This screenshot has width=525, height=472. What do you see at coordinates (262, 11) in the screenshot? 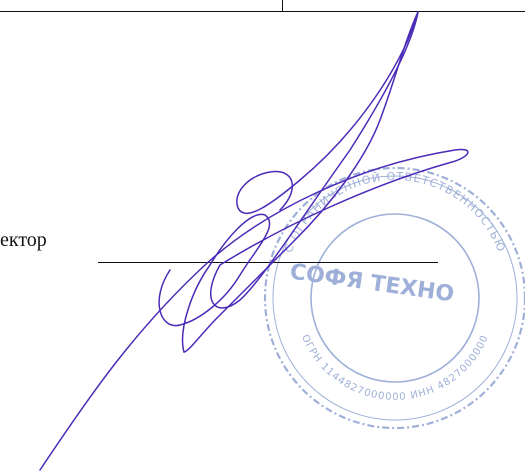
I see `table-bottom-border` at bounding box center [262, 11].